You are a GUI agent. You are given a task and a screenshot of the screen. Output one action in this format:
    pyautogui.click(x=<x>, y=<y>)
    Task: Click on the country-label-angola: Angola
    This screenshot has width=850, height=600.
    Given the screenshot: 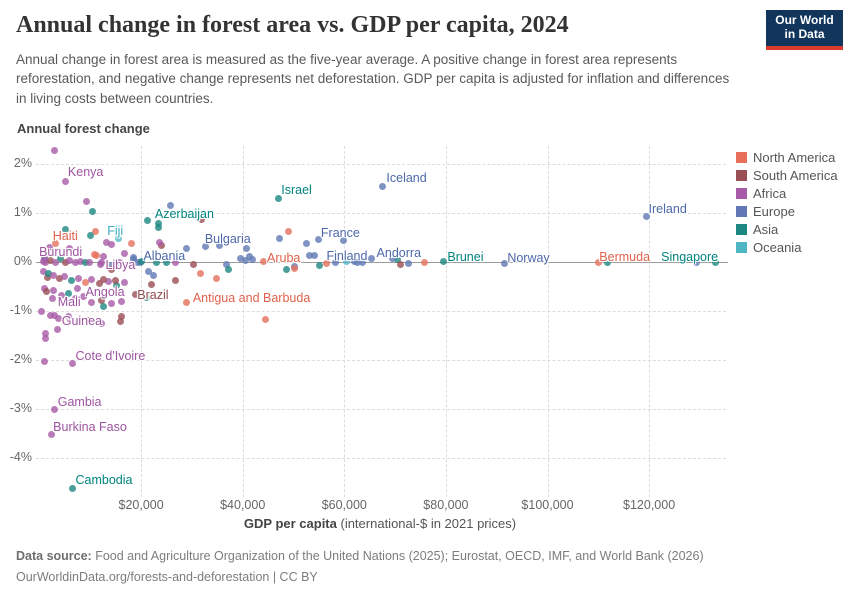 What is the action you would take?
    pyautogui.click(x=105, y=291)
    